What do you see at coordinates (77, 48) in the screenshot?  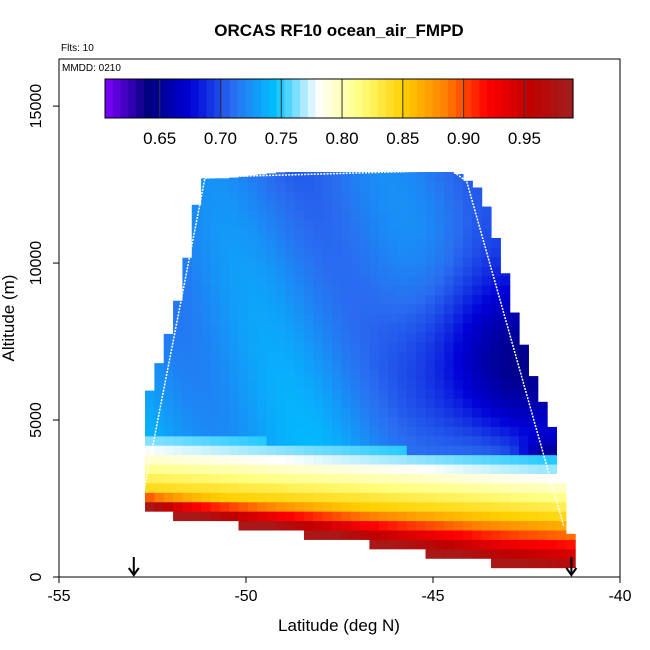 I see `flights-annotation: Flts: 10` at bounding box center [77, 48].